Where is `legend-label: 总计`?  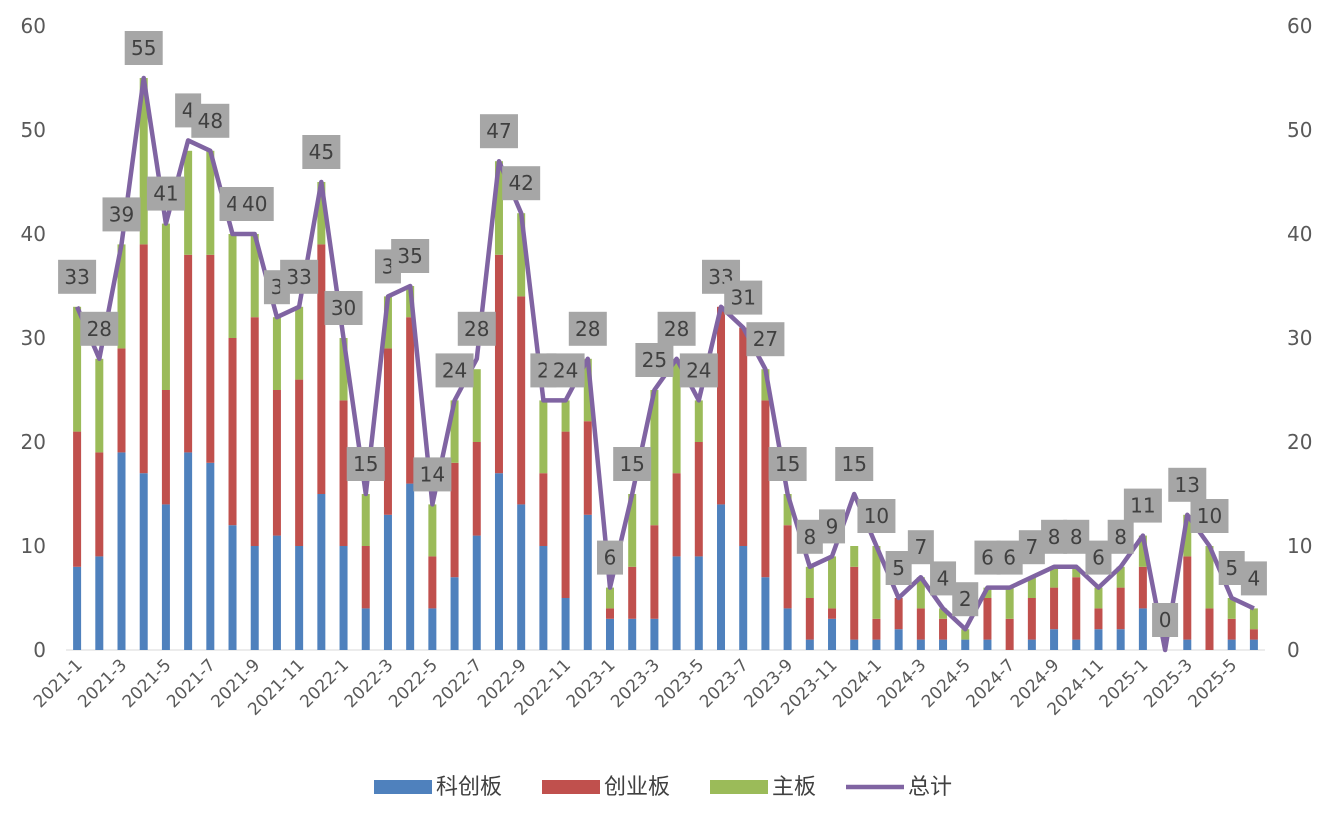 legend-label: 总计 is located at coordinates (930, 787).